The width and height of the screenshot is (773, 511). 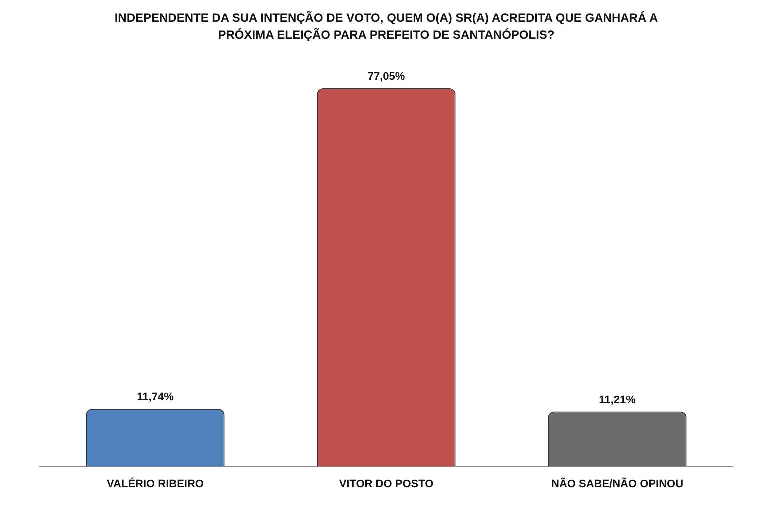 I want to click on data-label: 11,21%, so click(x=617, y=400).